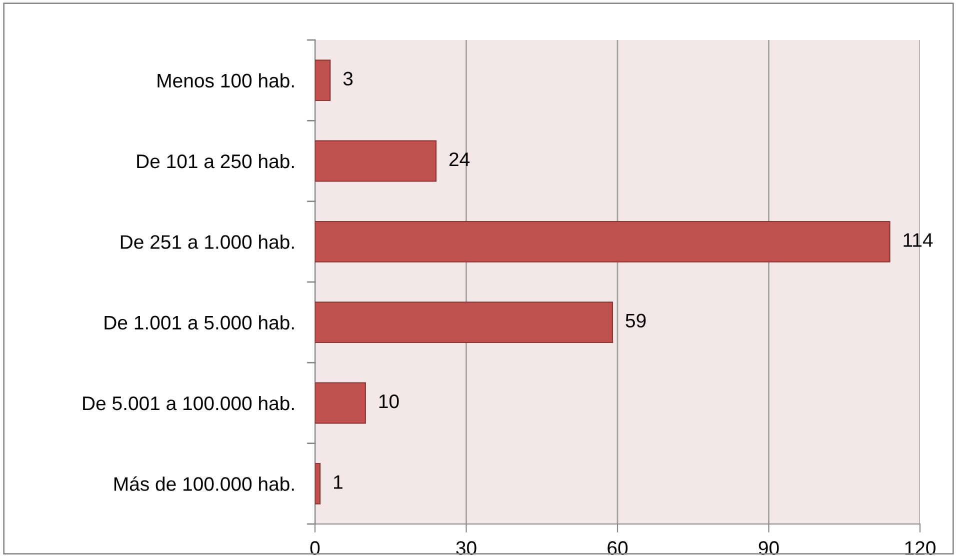 This screenshot has width=957, height=556. What do you see at coordinates (204, 483) in the screenshot?
I see `y-tick-label: Más de 100.000 hab.` at bounding box center [204, 483].